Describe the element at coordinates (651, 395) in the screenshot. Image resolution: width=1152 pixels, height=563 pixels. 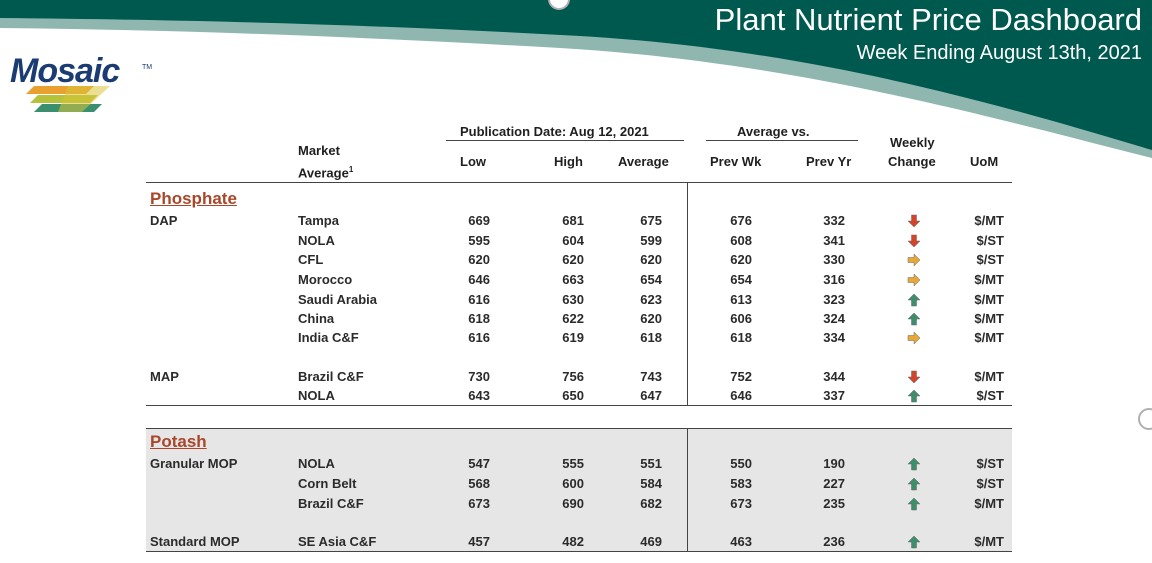
I see `average-cell: 647` at that location.